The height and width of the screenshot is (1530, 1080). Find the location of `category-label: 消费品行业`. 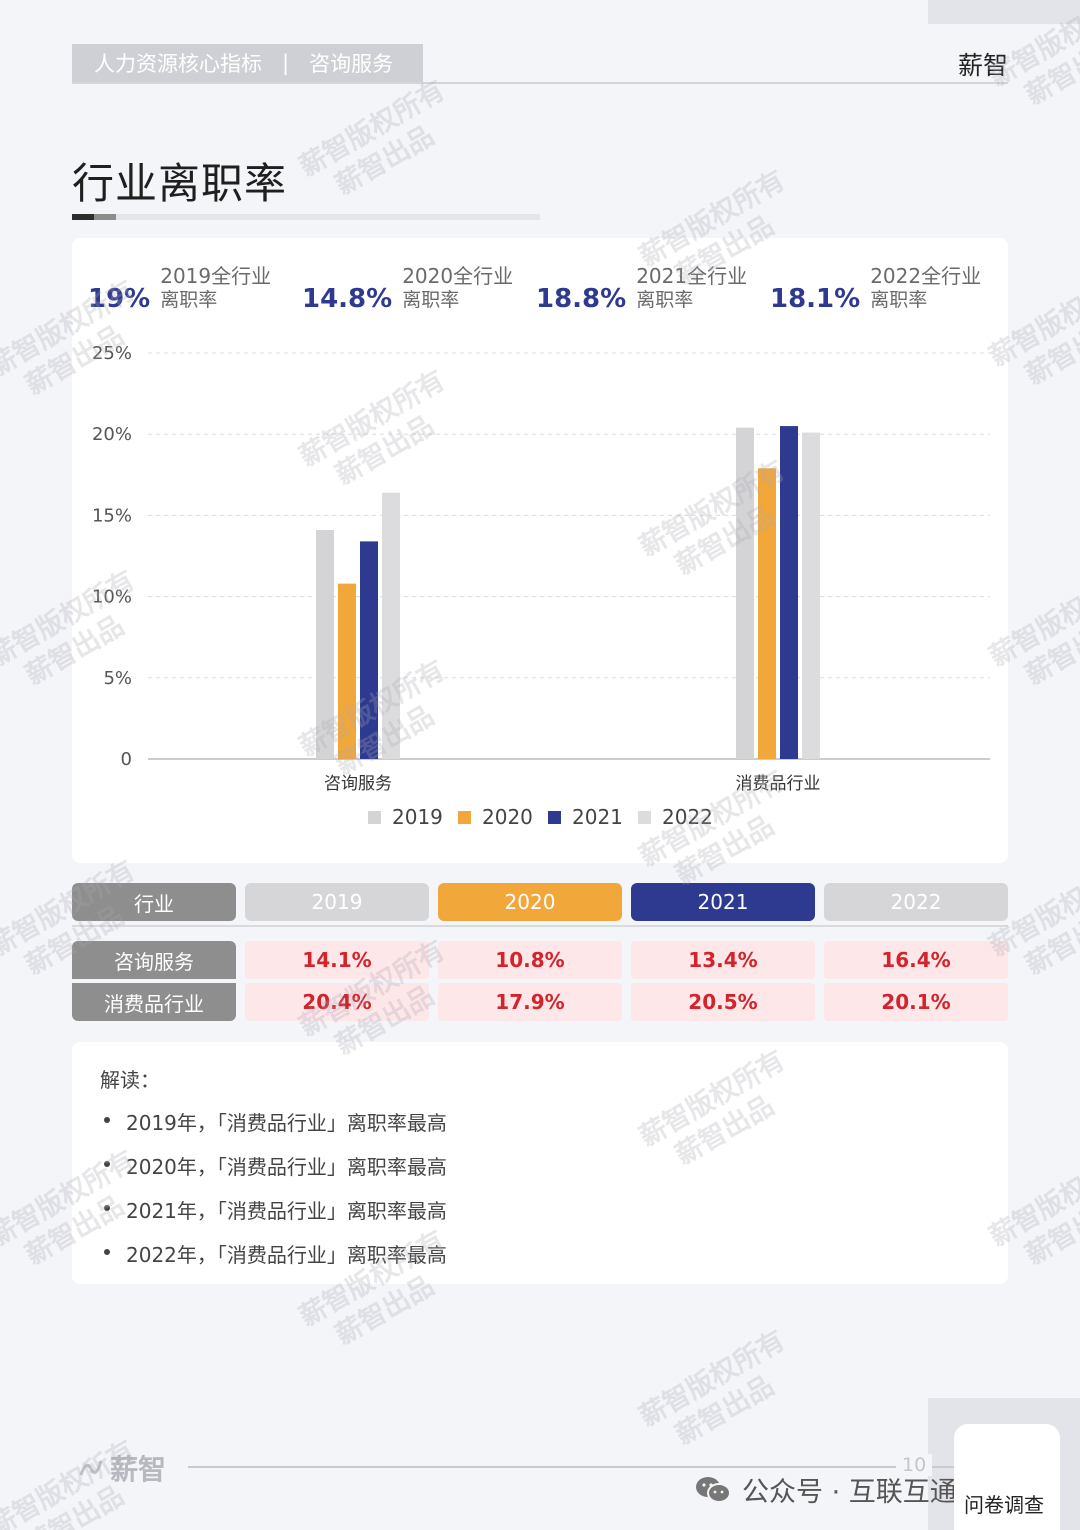

category-label: 消费品行业 is located at coordinates (778, 784).